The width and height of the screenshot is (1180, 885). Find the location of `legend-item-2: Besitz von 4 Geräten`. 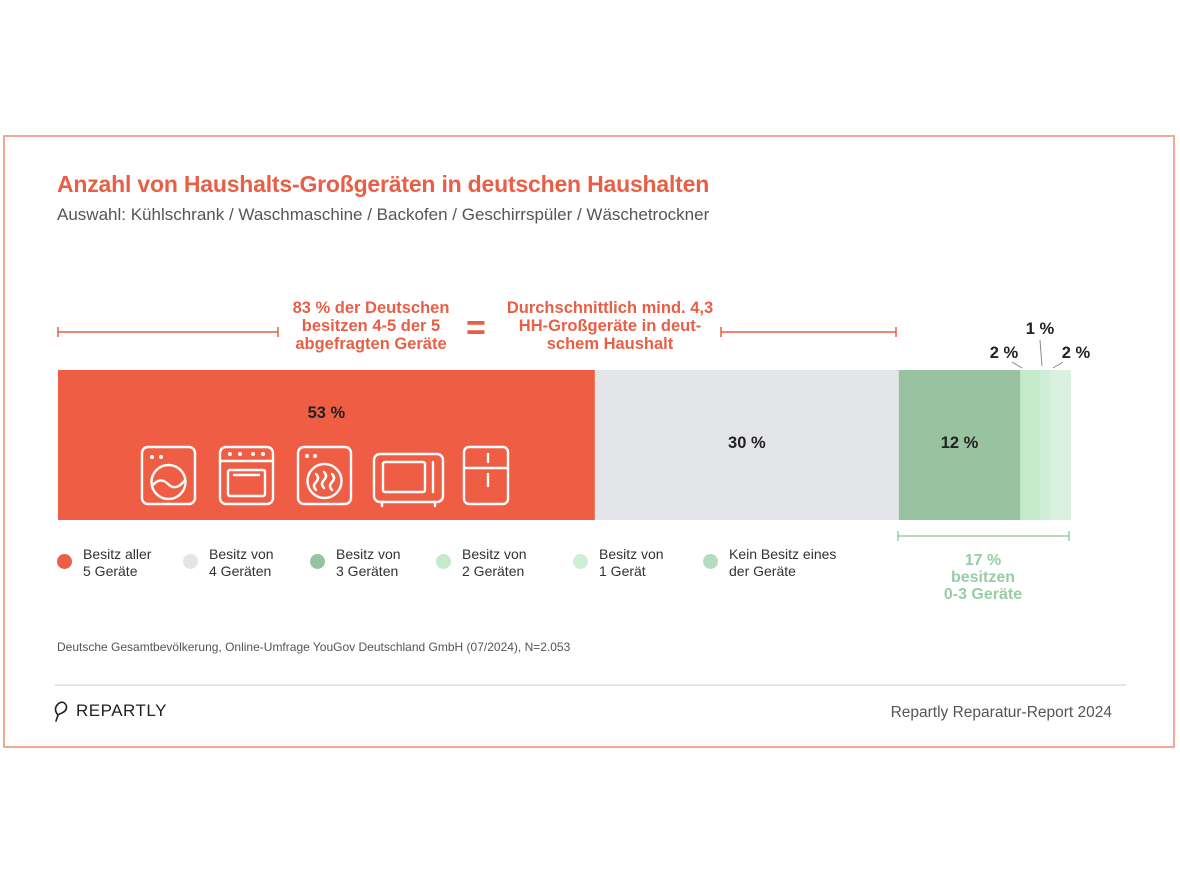

legend-item-2: Besitz von 4 Geräten is located at coordinates (228, 563).